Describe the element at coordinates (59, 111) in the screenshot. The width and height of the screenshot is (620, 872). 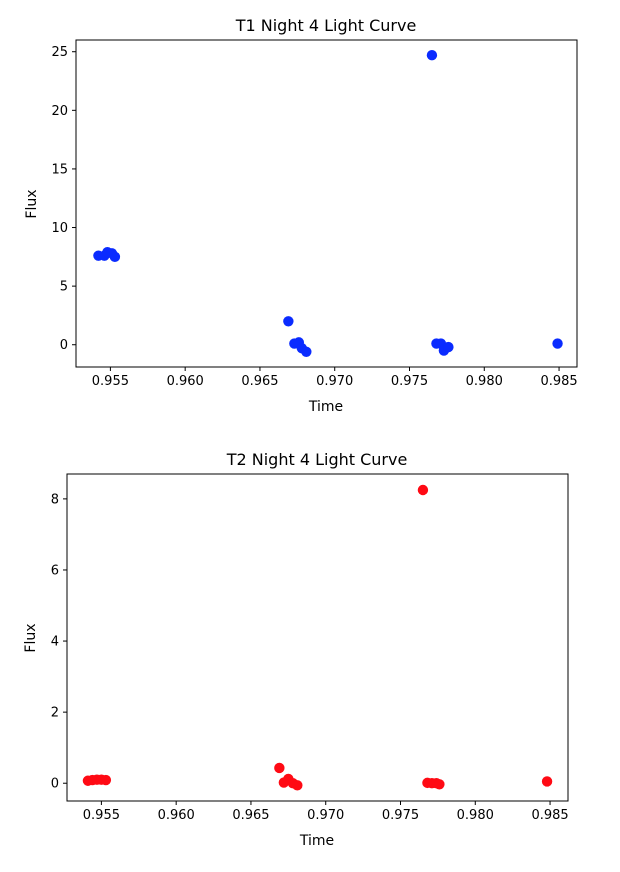
I see `y-tick-label: 20` at that location.